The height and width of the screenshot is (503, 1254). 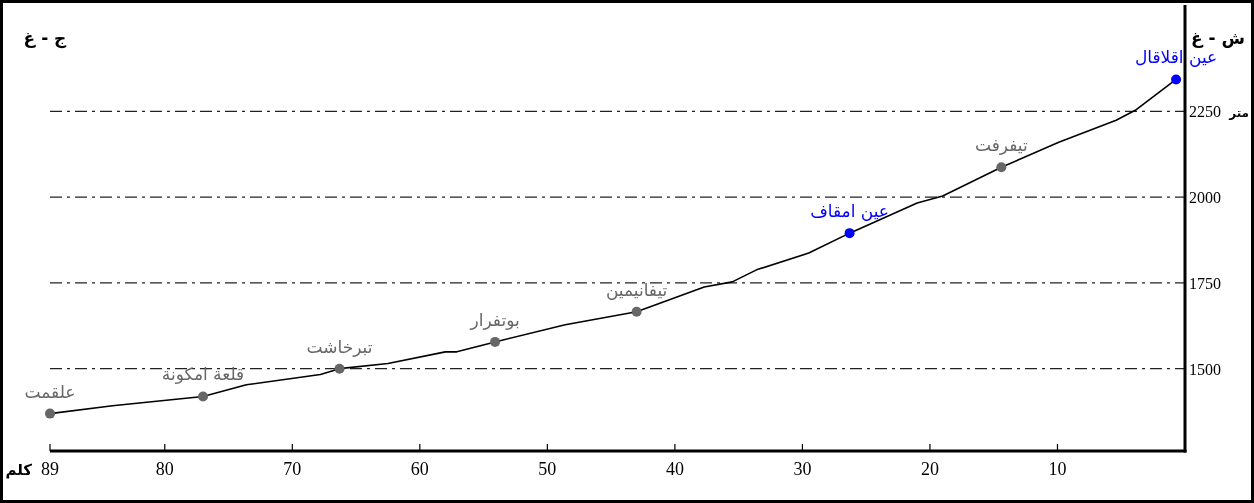 I want to click on text: ش - غ, so click(x=1218, y=38).